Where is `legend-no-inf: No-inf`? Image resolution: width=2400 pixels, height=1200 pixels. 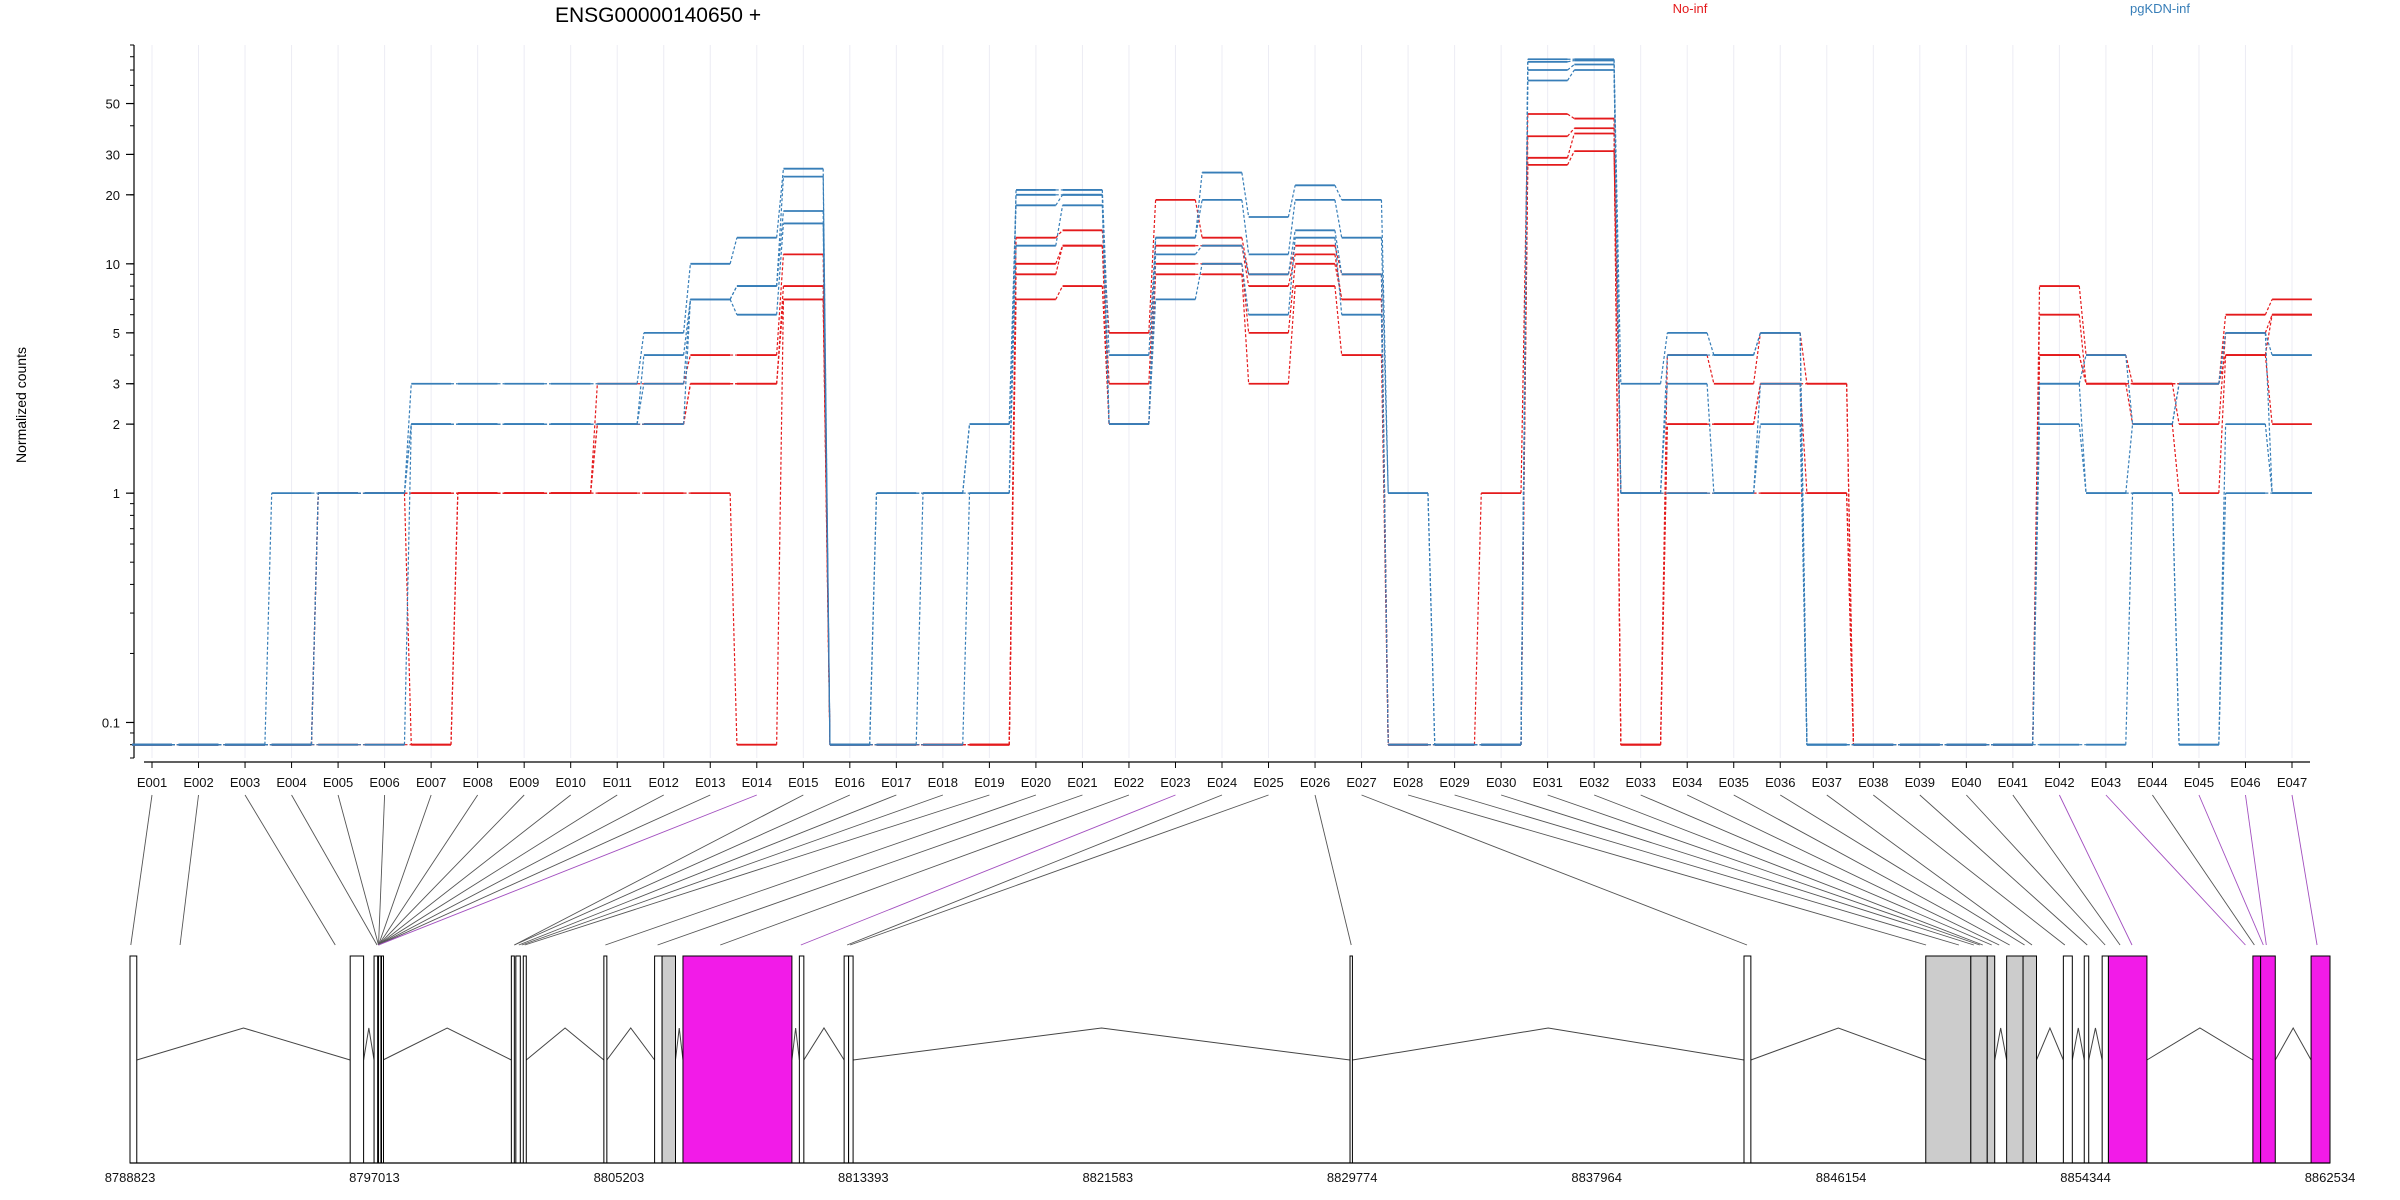
legend-no-inf: No-inf is located at coordinates (1690, 8).